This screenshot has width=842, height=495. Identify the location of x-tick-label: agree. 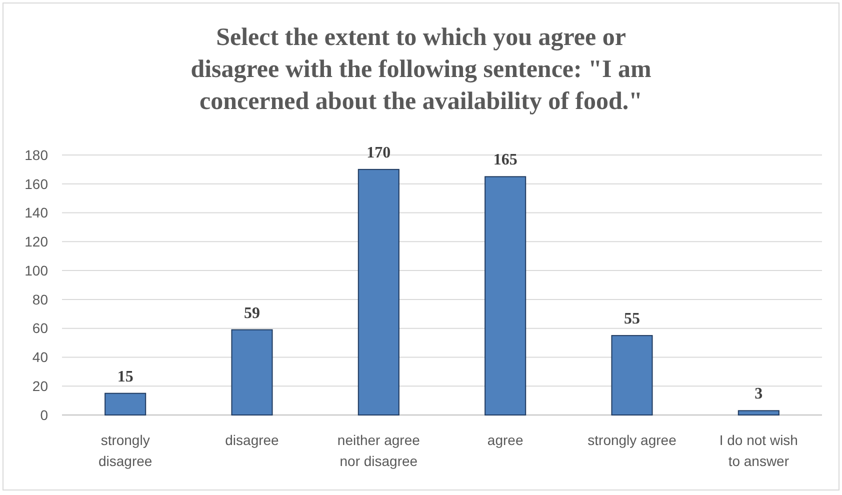
(505, 440).